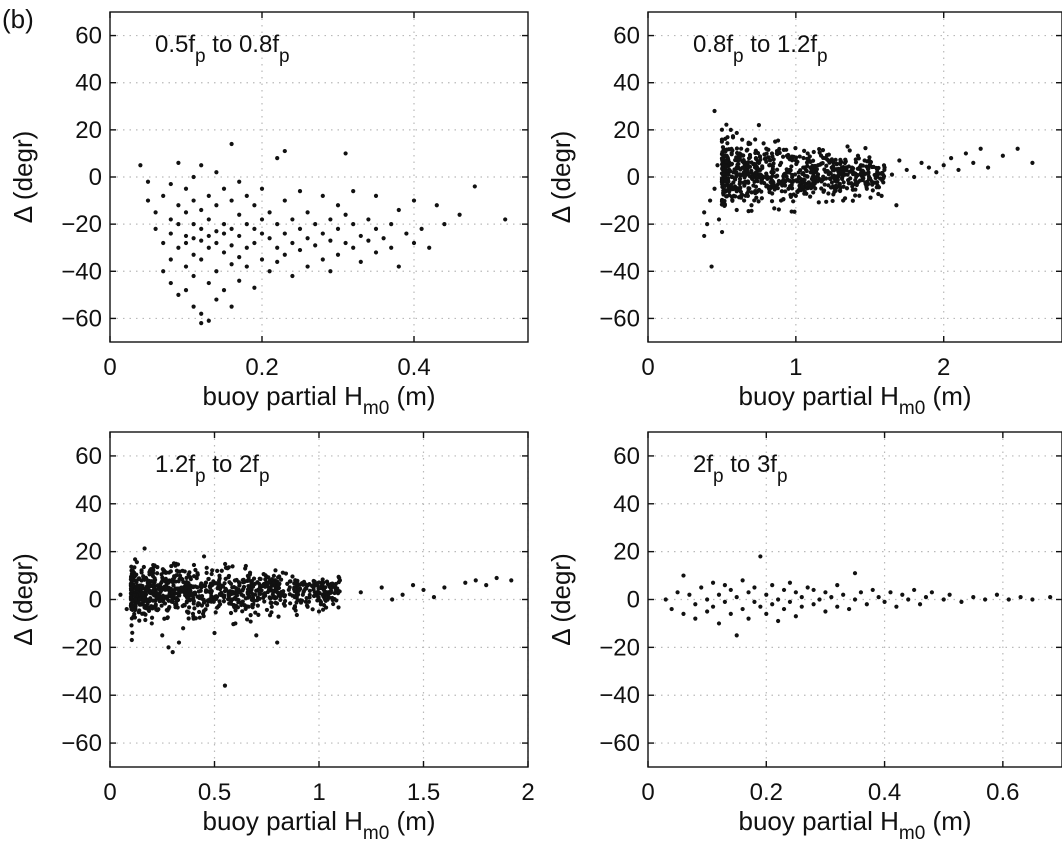 This screenshot has height=844, width=1062. What do you see at coordinates (214, 792) in the screenshot?
I see `x-tick-label: 0.5` at bounding box center [214, 792].